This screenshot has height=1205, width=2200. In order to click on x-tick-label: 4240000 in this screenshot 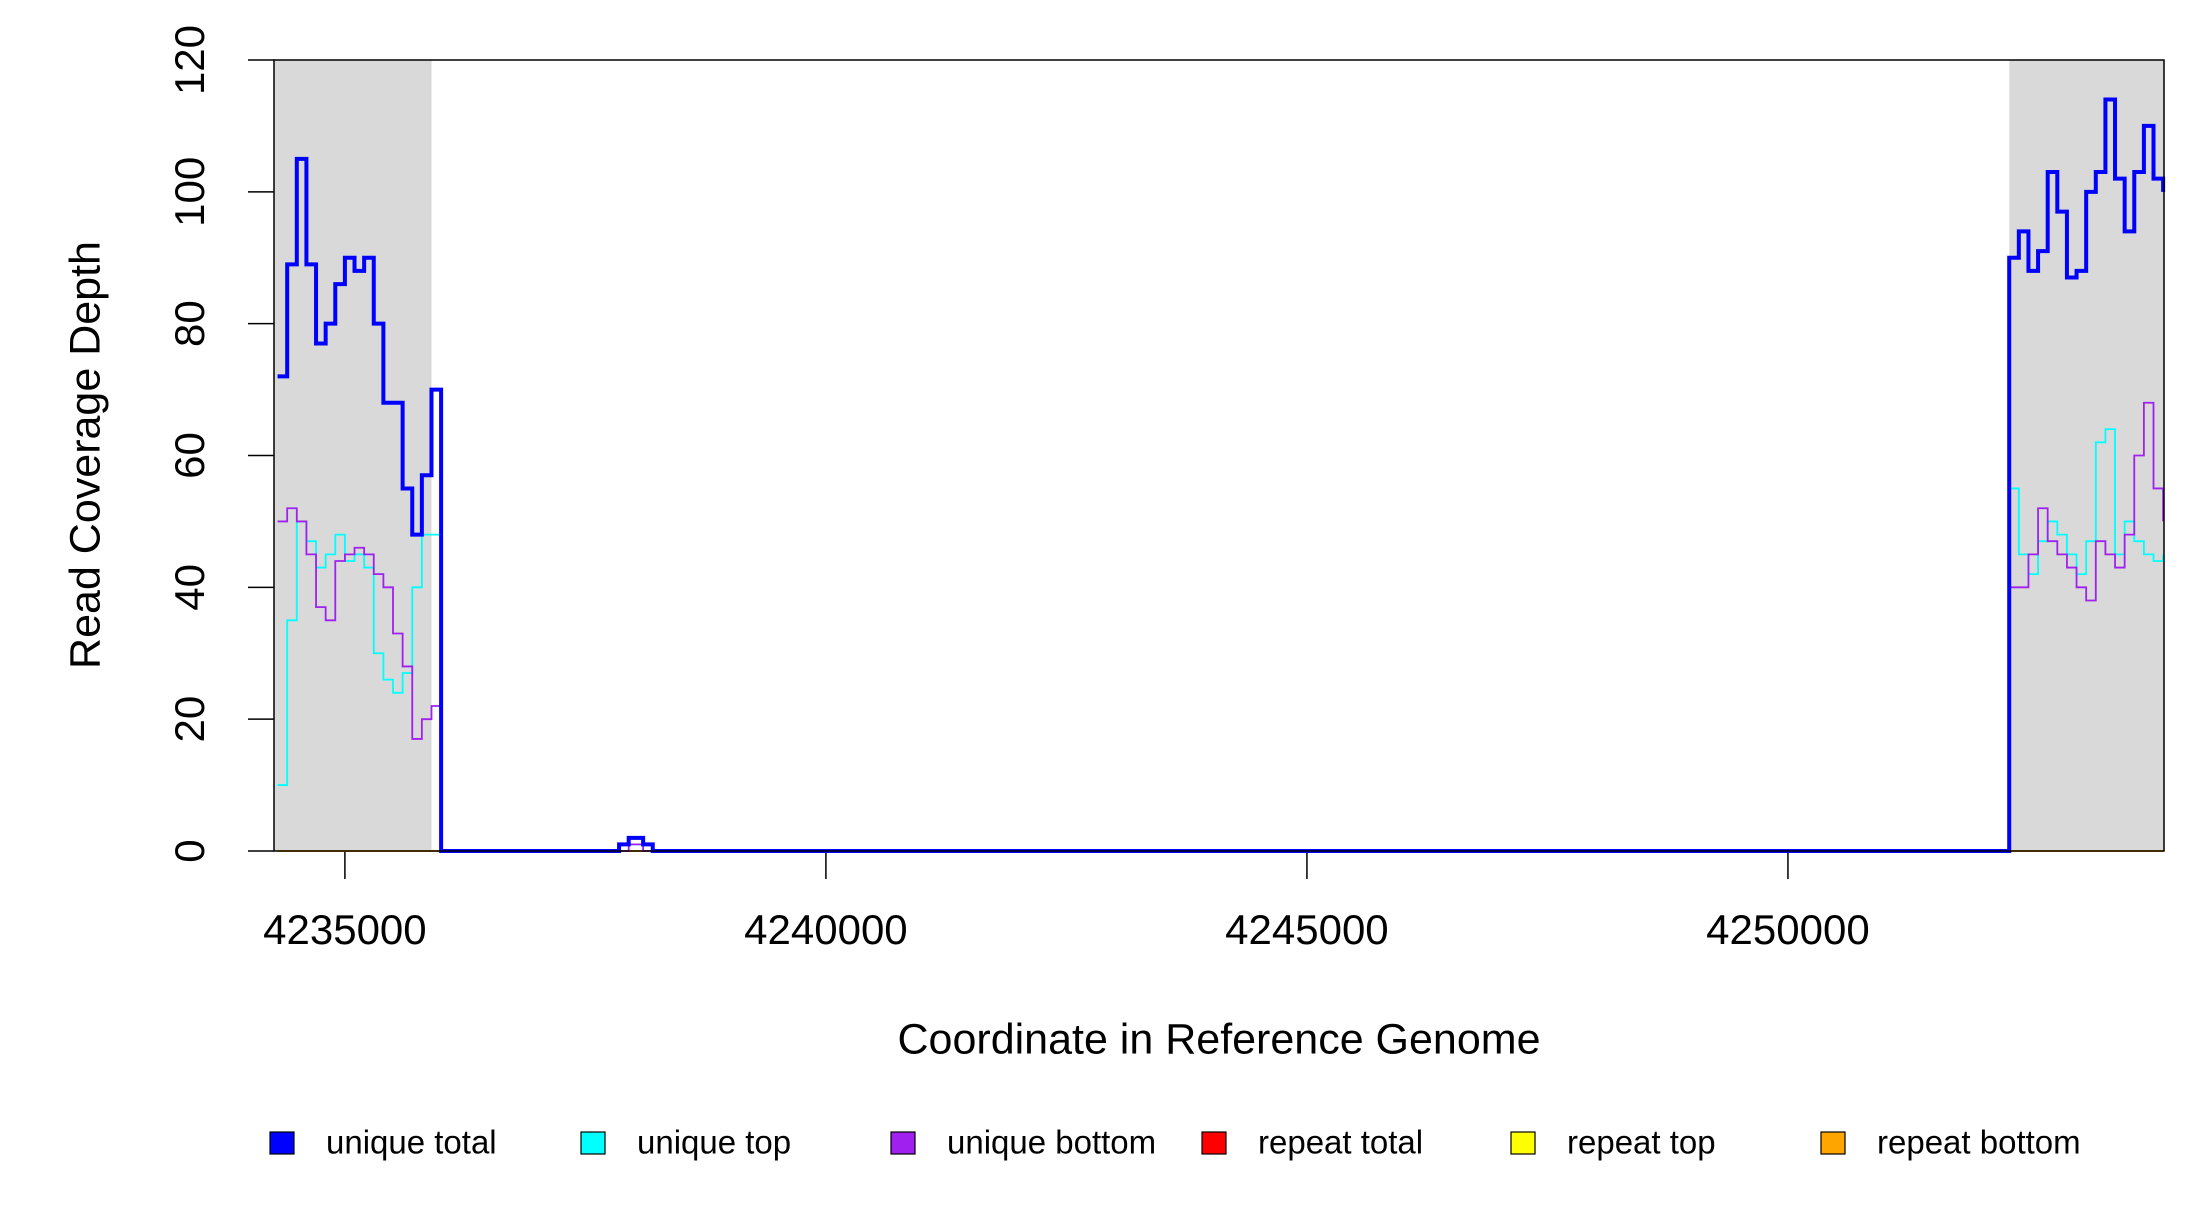, I will do `click(826, 929)`.